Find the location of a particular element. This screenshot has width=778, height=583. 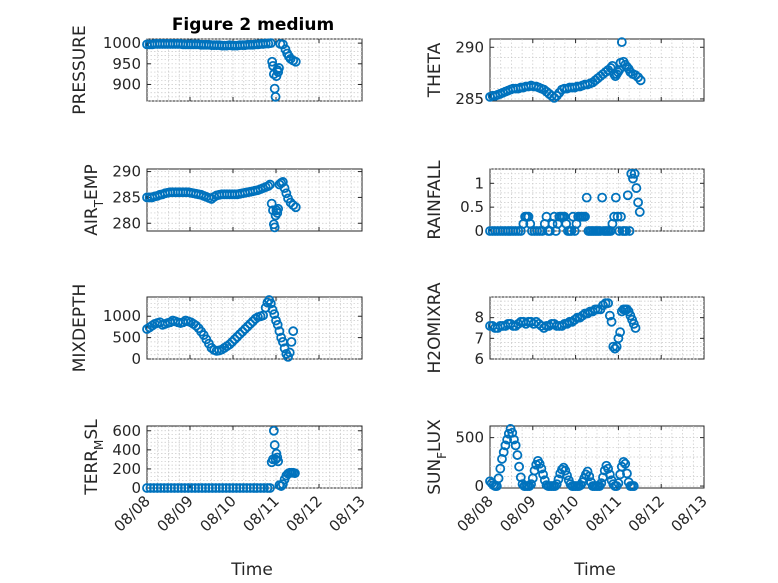

x-axis-label-right: Time is located at coordinates (594, 570).